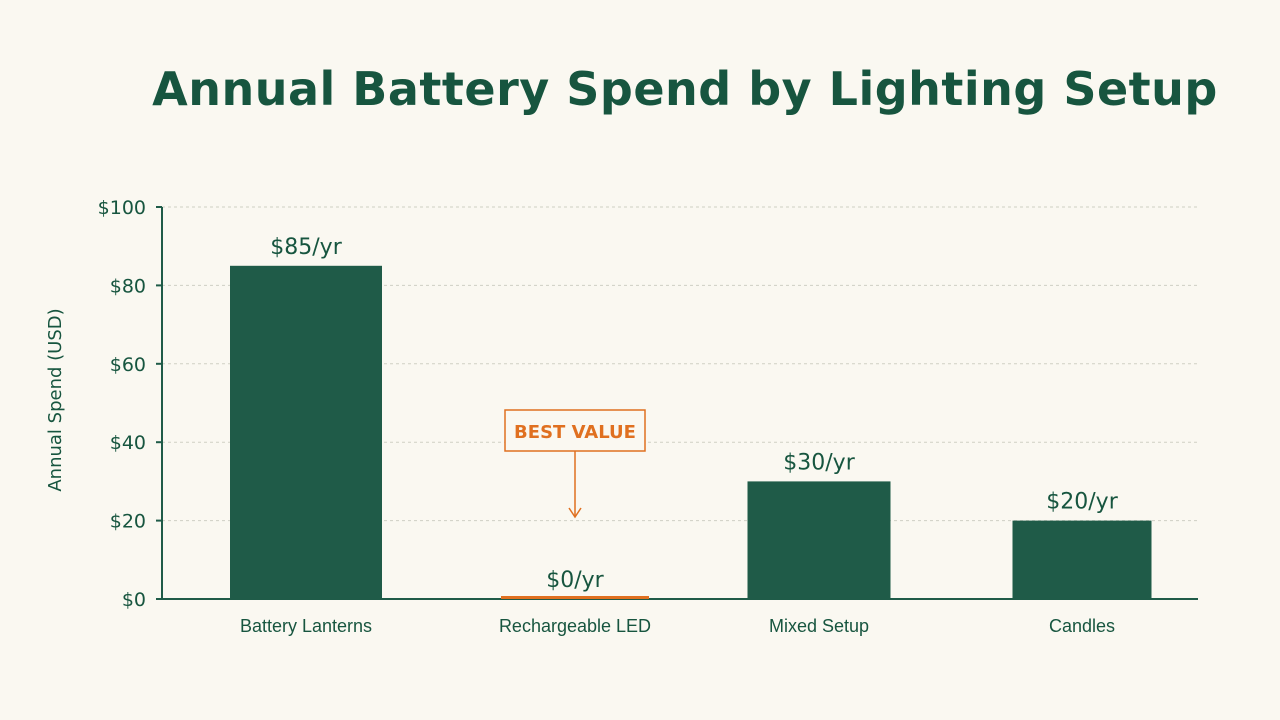 This screenshot has height=720, width=1280. Describe the element at coordinates (134, 600) in the screenshot. I see `y-tick-label: $0` at that location.